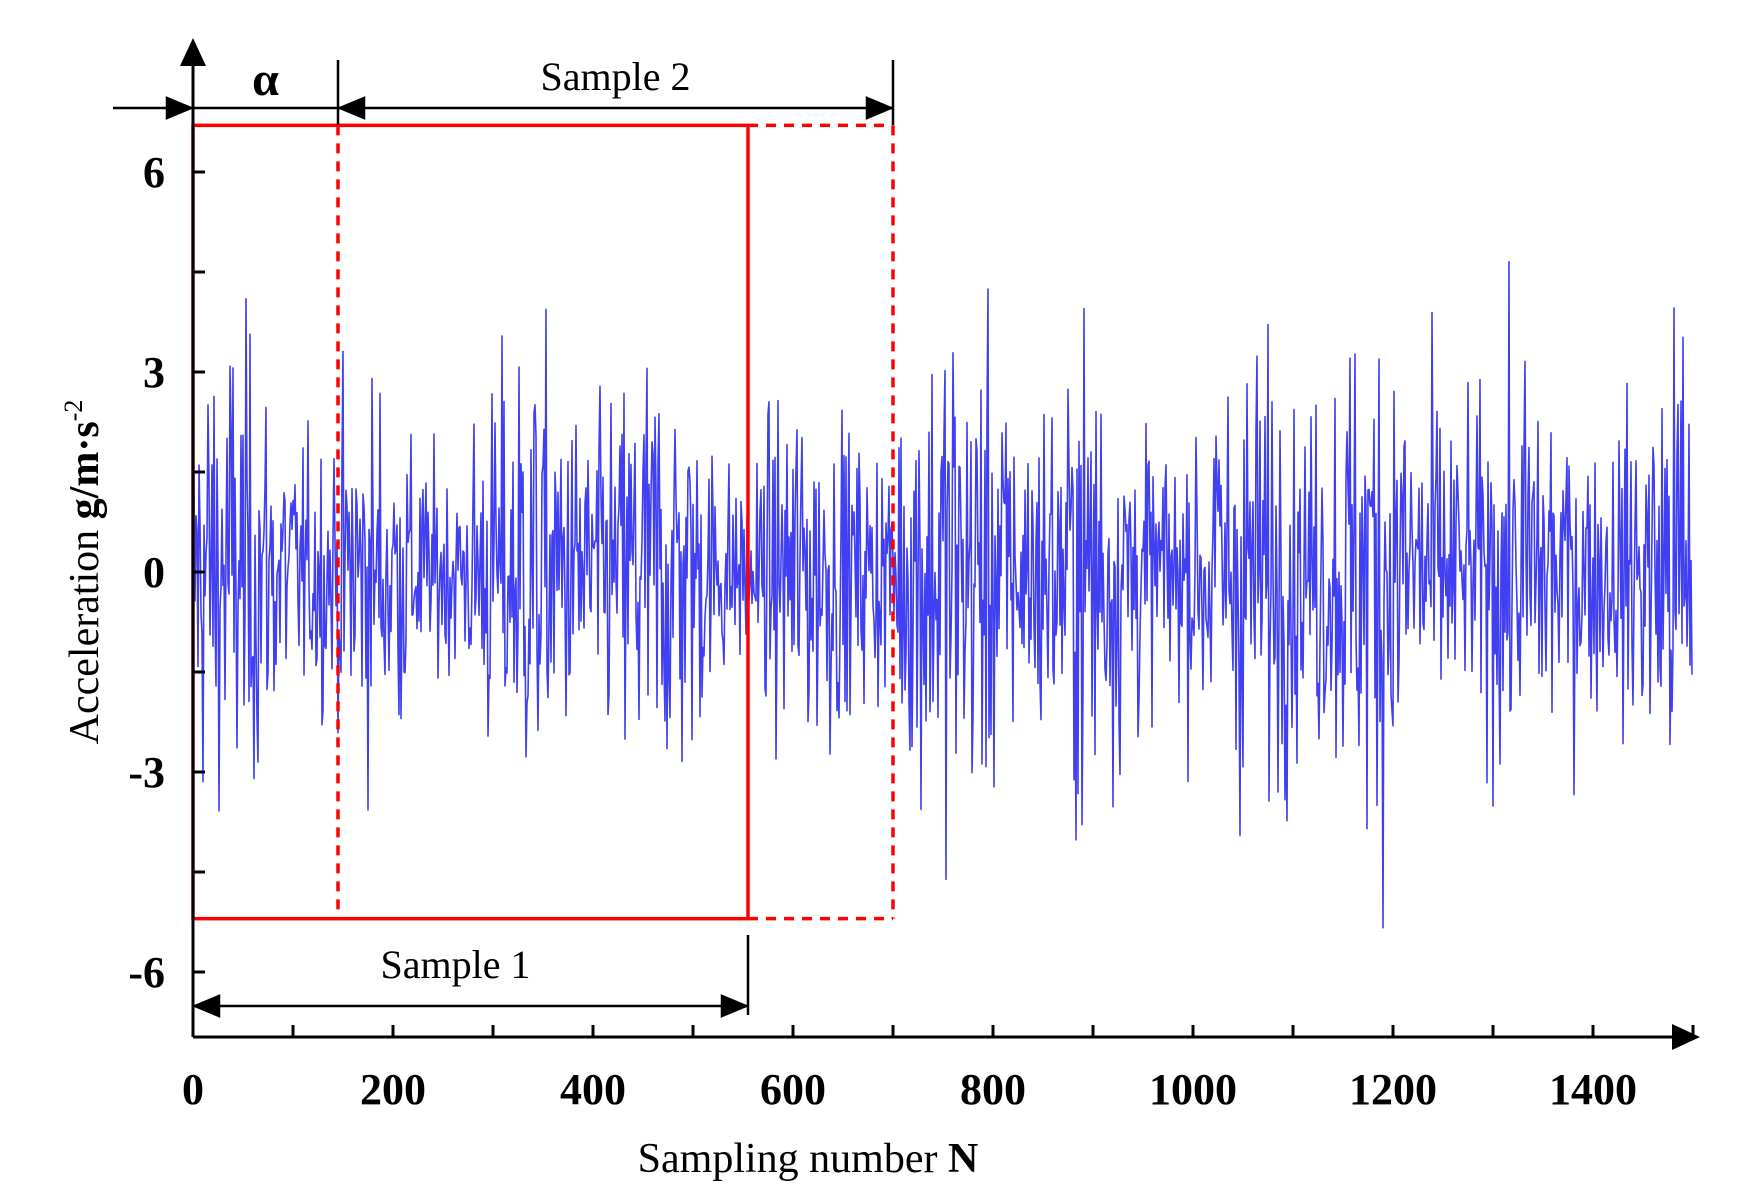 The image size is (1748, 1197). What do you see at coordinates (146, 772) in the screenshot?
I see `y-tick-label: -3` at bounding box center [146, 772].